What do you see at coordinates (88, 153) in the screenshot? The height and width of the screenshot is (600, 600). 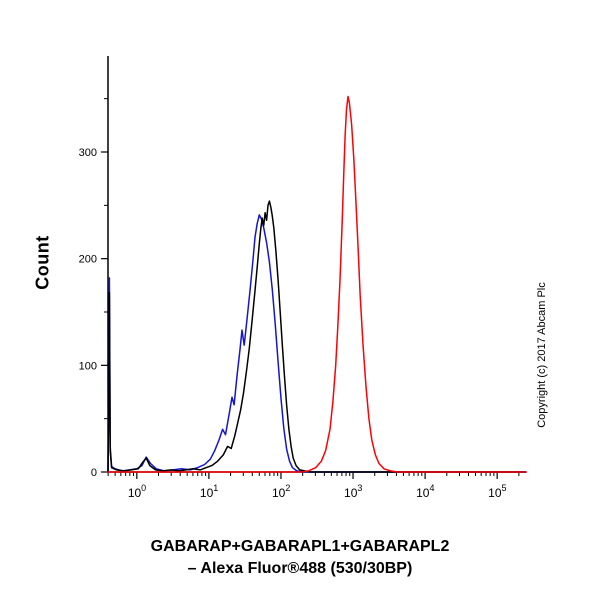 I see `y-tick-label: 300` at bounding box center [88, 153].